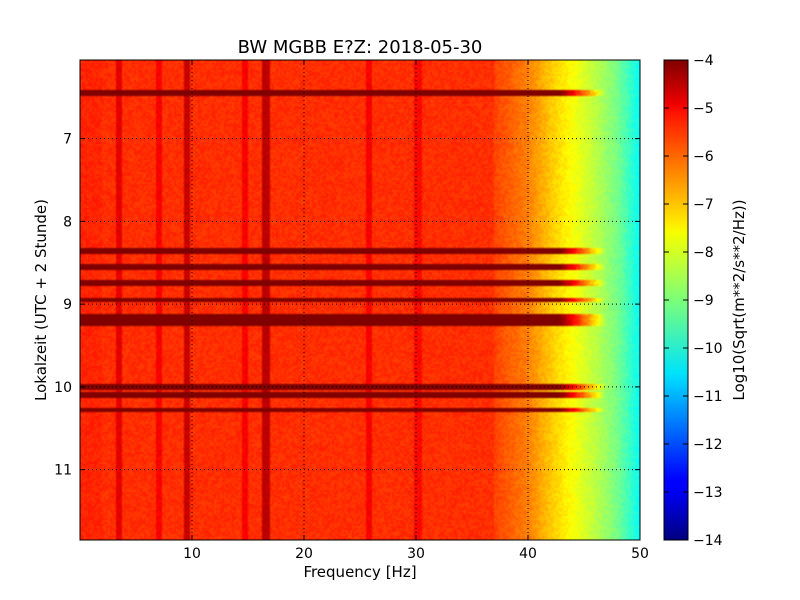 The width and height of the screenshot is (800, 600). What do you see at coordinates (708, 445) in the screenshot?
I see `colorbar-tick-label: −12` at bounding box center [708, 445].